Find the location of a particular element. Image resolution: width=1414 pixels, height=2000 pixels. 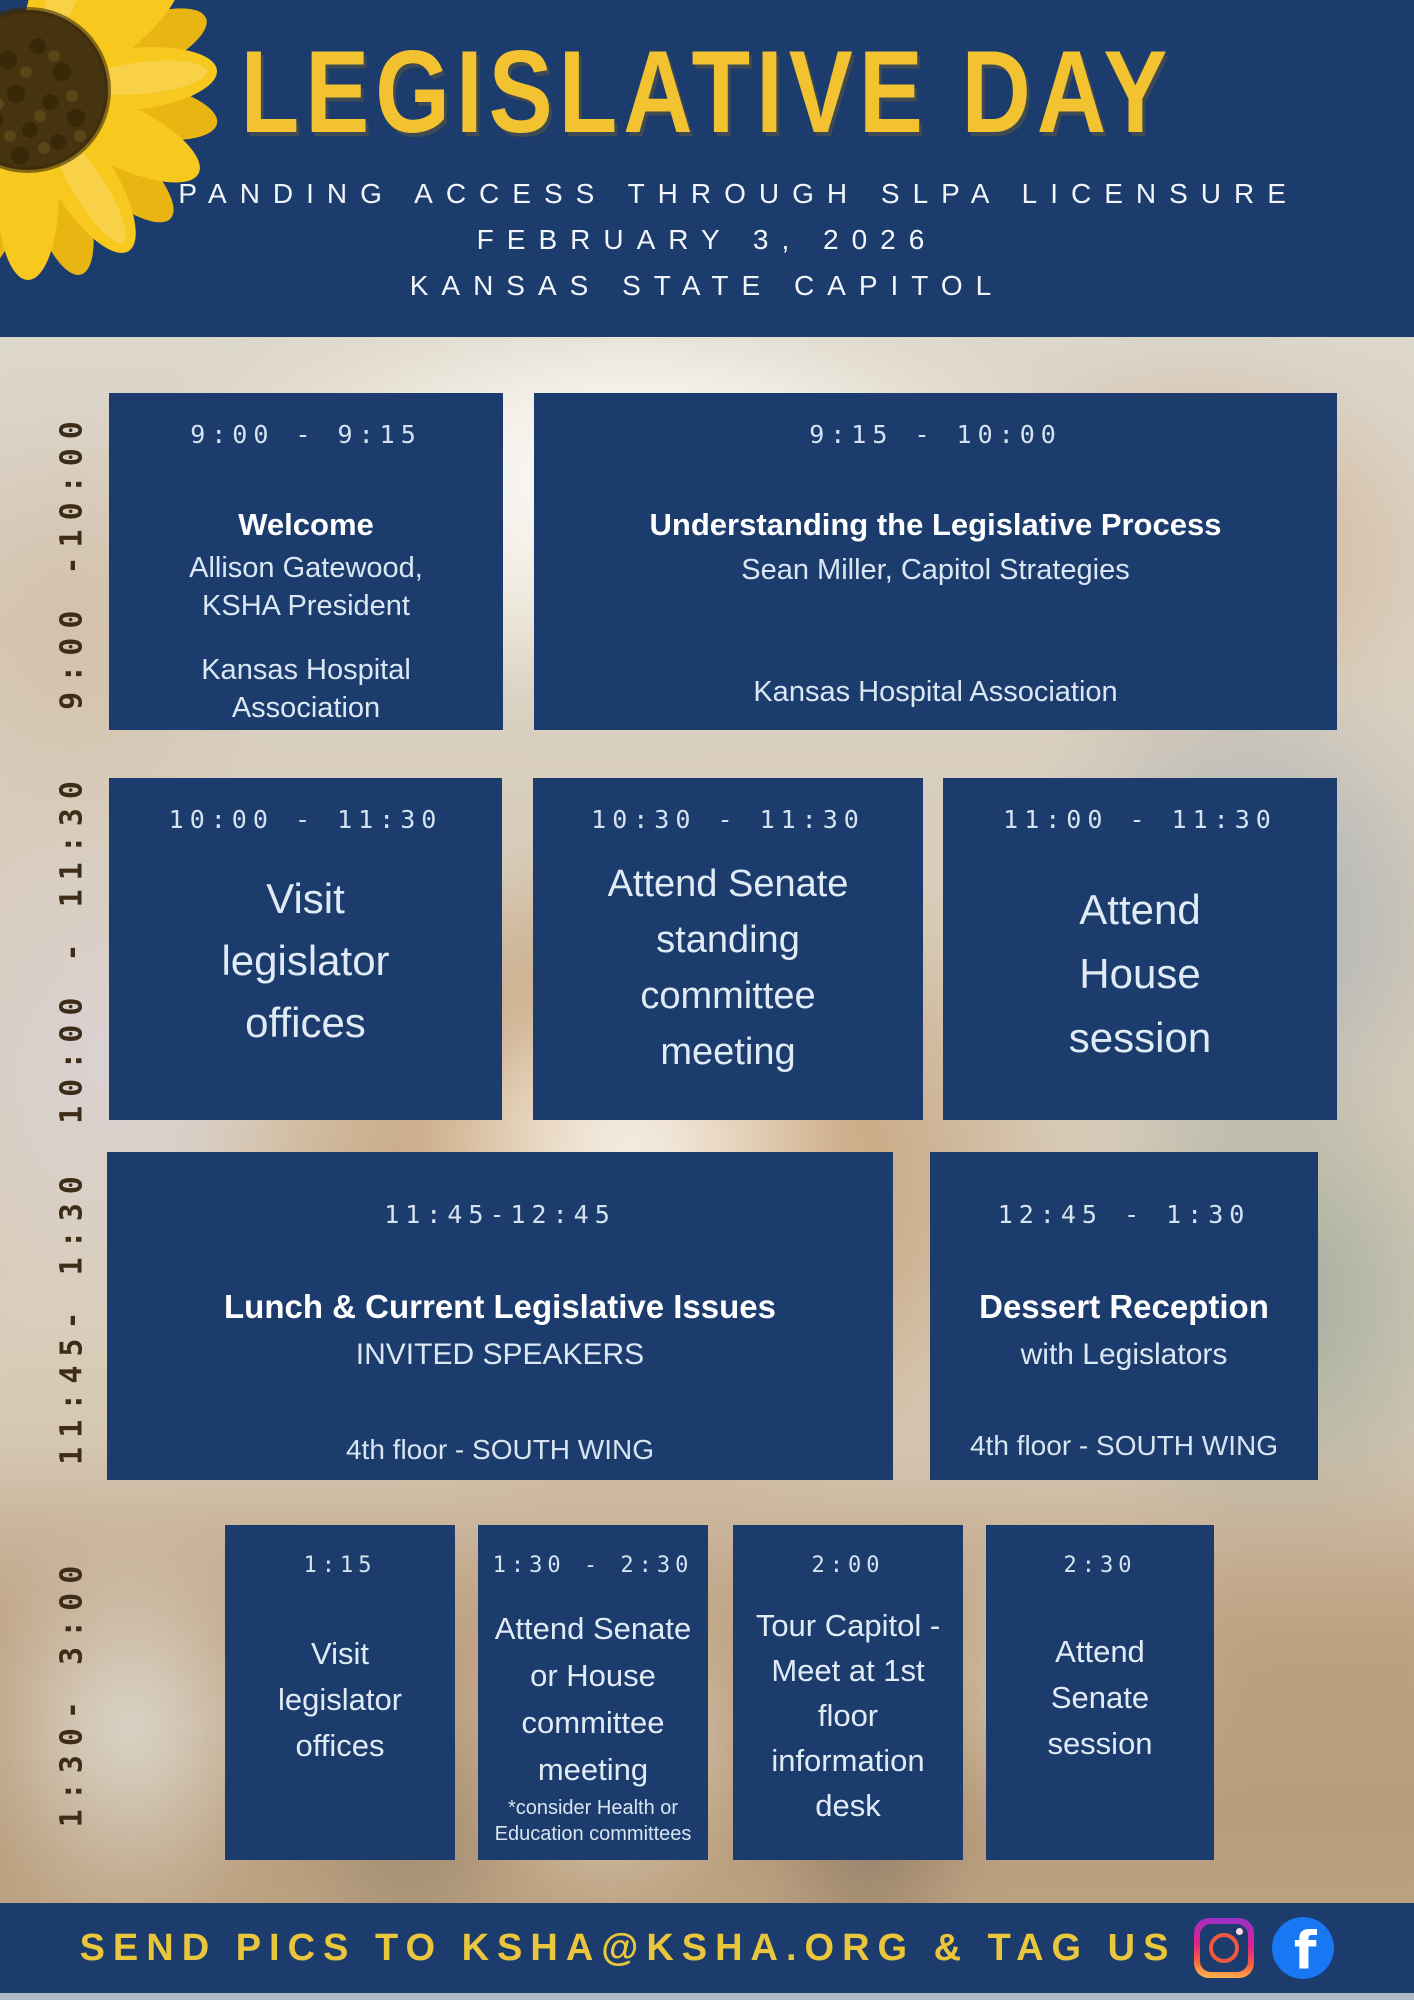

header-subtitle-venue: KANSAS STATE CAPITOL is located at coordinates (707, 285).